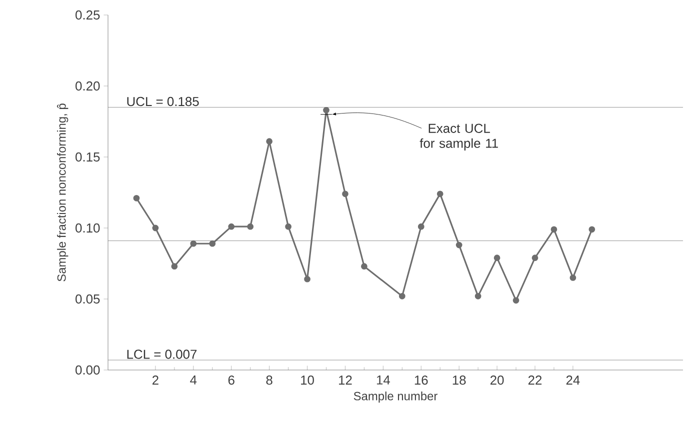 This screenshot has width=689, height=426. Describe the element at coordinates (88, 157) in the screenshot. I see `y-tick-label: 0.15` at that location.